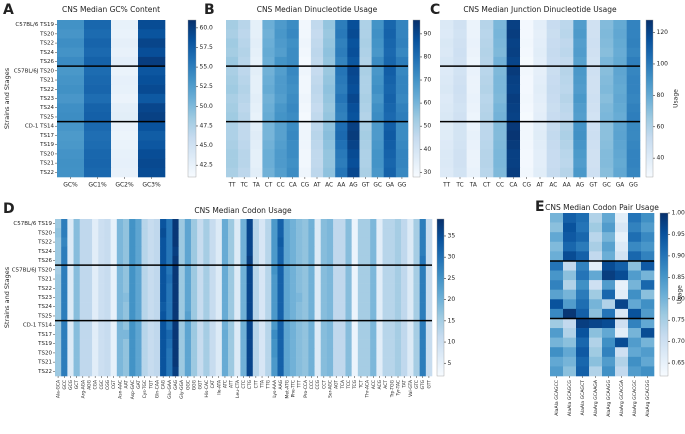 The image size is (685, 434). I want to click on x-tick-label: AlaArg GCAAGG, so click(609, 398).